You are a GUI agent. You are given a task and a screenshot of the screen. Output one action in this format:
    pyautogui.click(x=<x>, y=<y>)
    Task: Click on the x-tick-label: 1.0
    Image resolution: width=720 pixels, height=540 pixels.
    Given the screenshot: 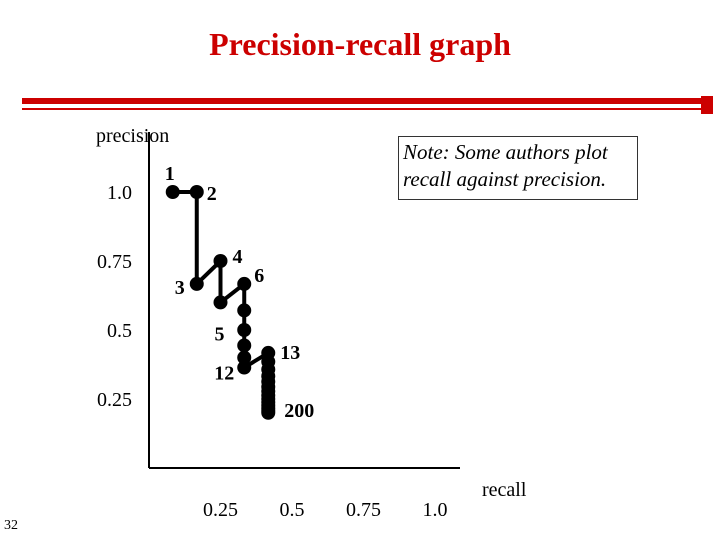 What is the action you would take?
    pyautogui.click(x=435, y=510)
    